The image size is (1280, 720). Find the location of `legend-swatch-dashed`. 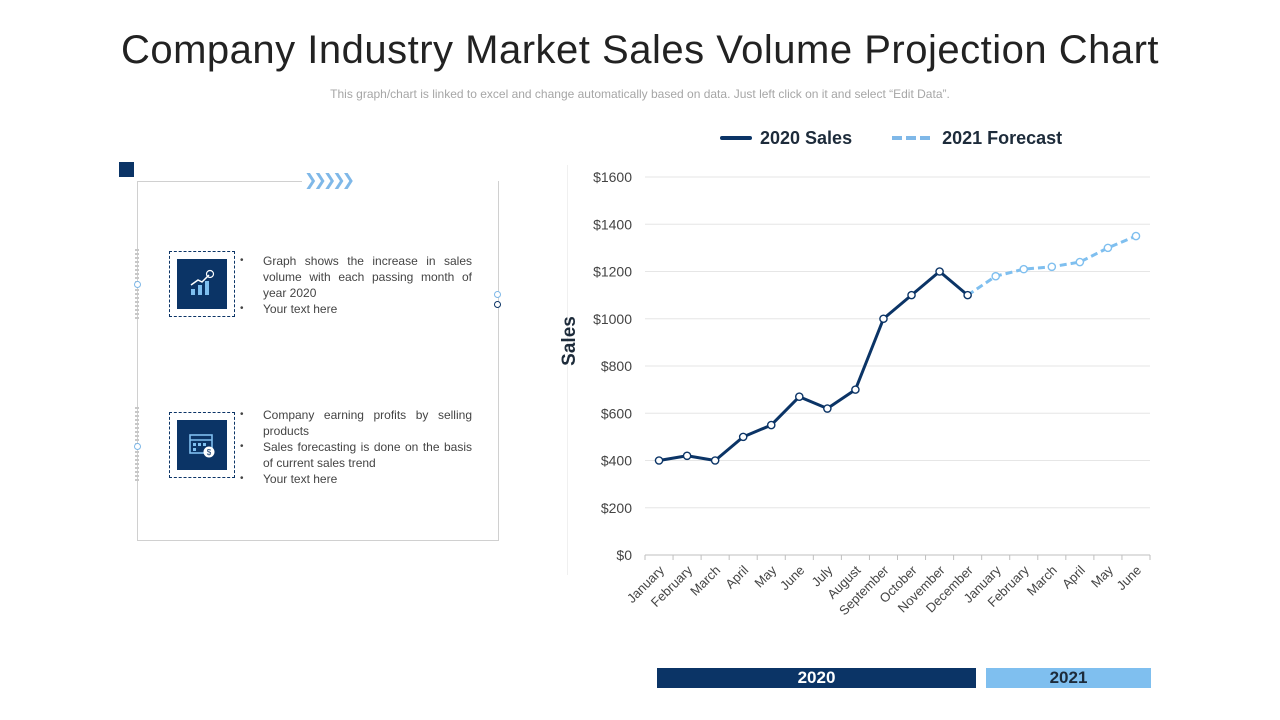

legend-swatch-dashed is located at coordinates (913, 138).